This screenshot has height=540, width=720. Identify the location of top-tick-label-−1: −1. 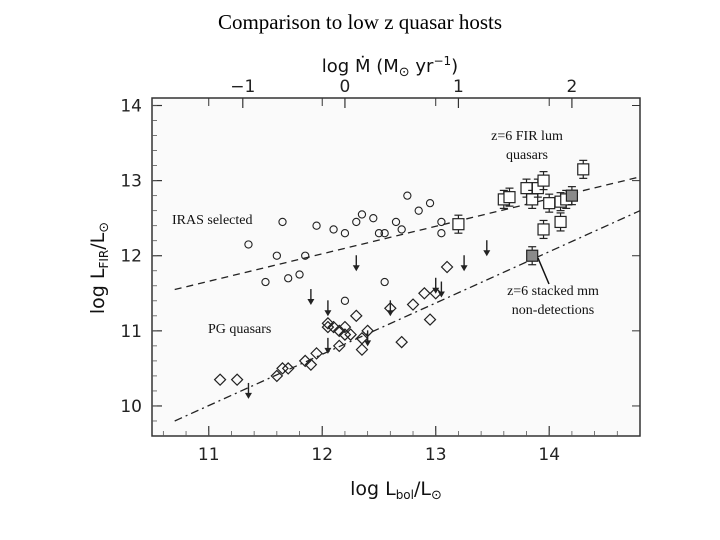
(242, 87).